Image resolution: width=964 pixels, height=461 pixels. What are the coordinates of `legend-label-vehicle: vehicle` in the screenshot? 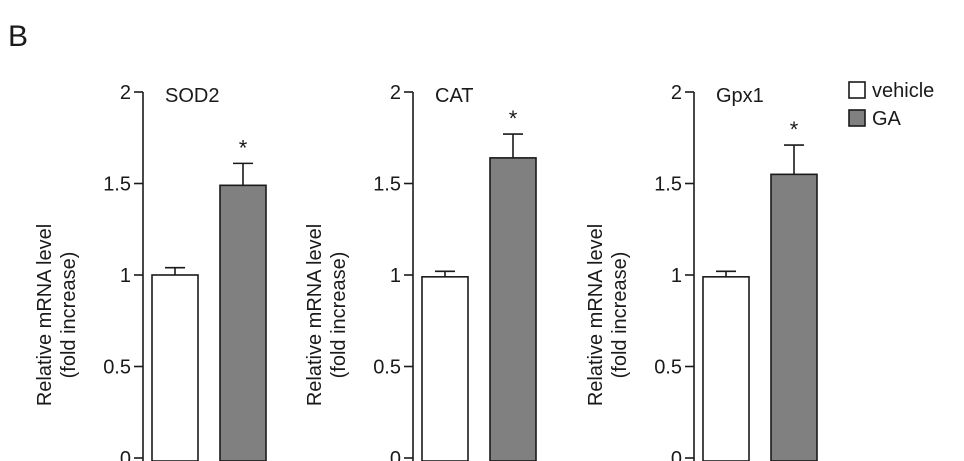 It's located at (903, 91).